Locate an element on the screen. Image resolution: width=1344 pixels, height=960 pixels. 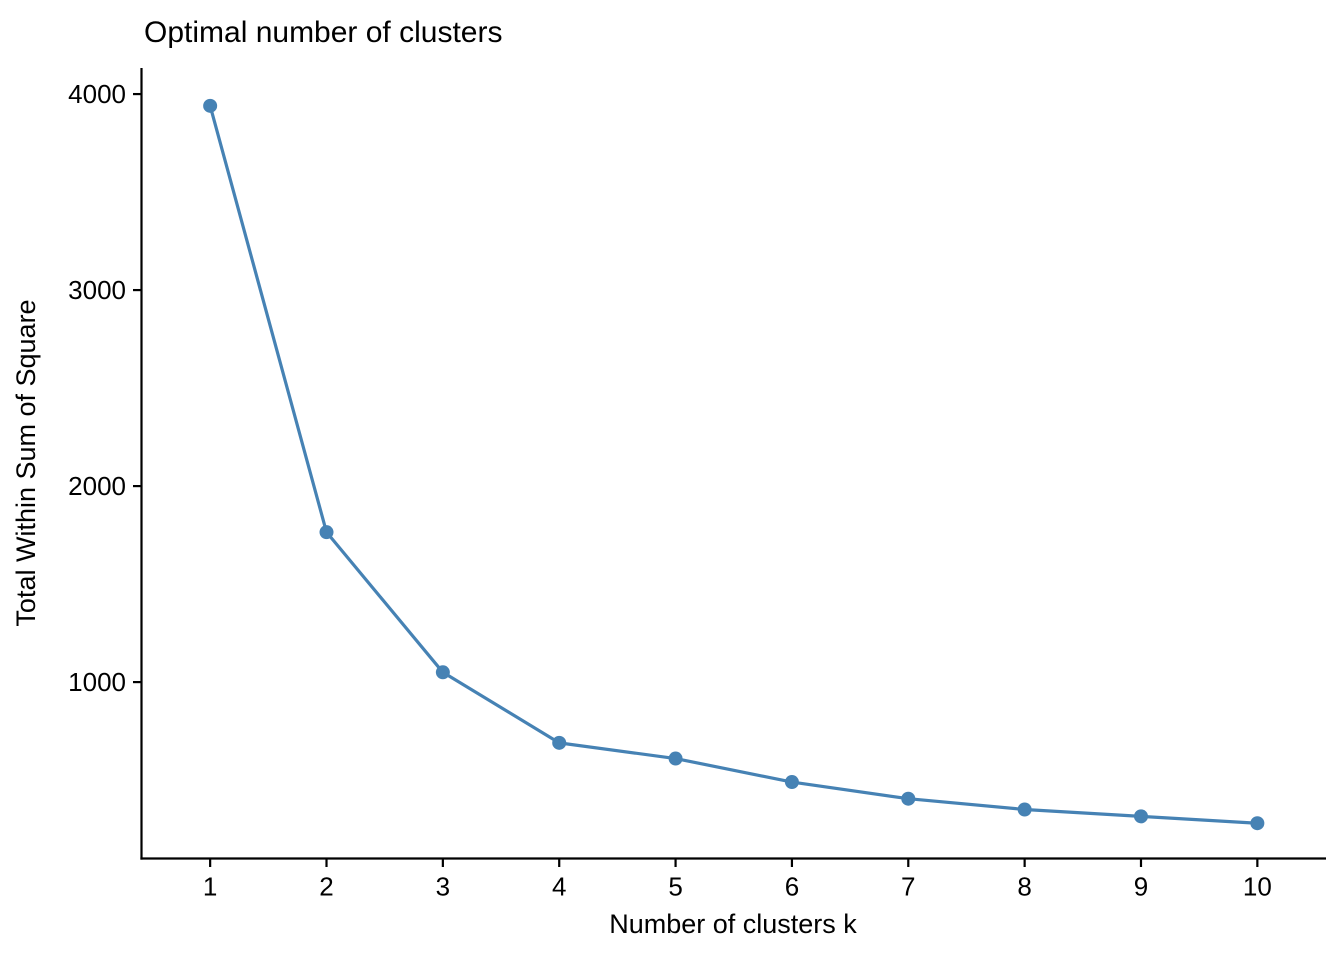
x-tick-label: 1 is located at coordinates (210, 887).